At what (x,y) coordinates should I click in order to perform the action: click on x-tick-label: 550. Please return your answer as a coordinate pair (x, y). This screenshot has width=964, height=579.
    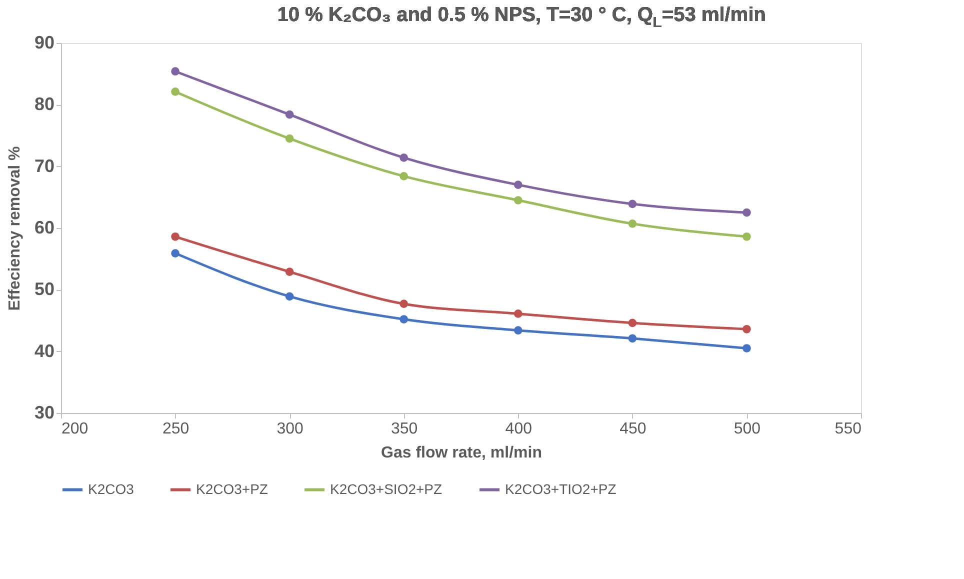
    Looking at the image, I should click on (848, 429).